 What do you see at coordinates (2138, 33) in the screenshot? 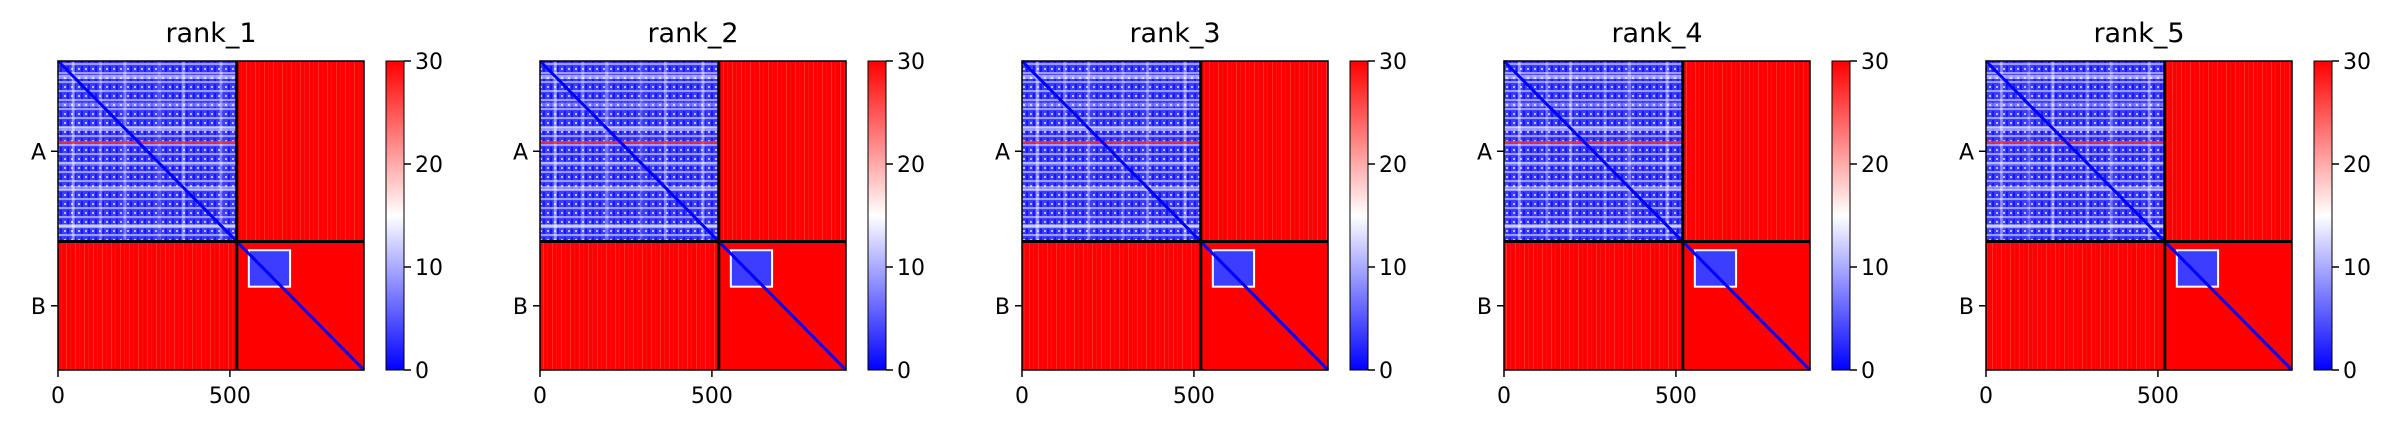
I see `panel-title: rank_5` at bounding box center [2138, 33].